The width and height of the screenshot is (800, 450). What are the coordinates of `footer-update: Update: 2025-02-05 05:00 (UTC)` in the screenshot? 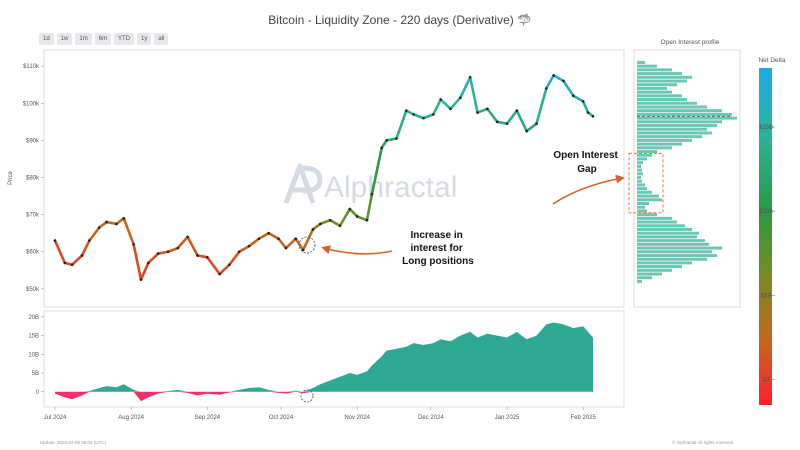 It's located at (73, 442).